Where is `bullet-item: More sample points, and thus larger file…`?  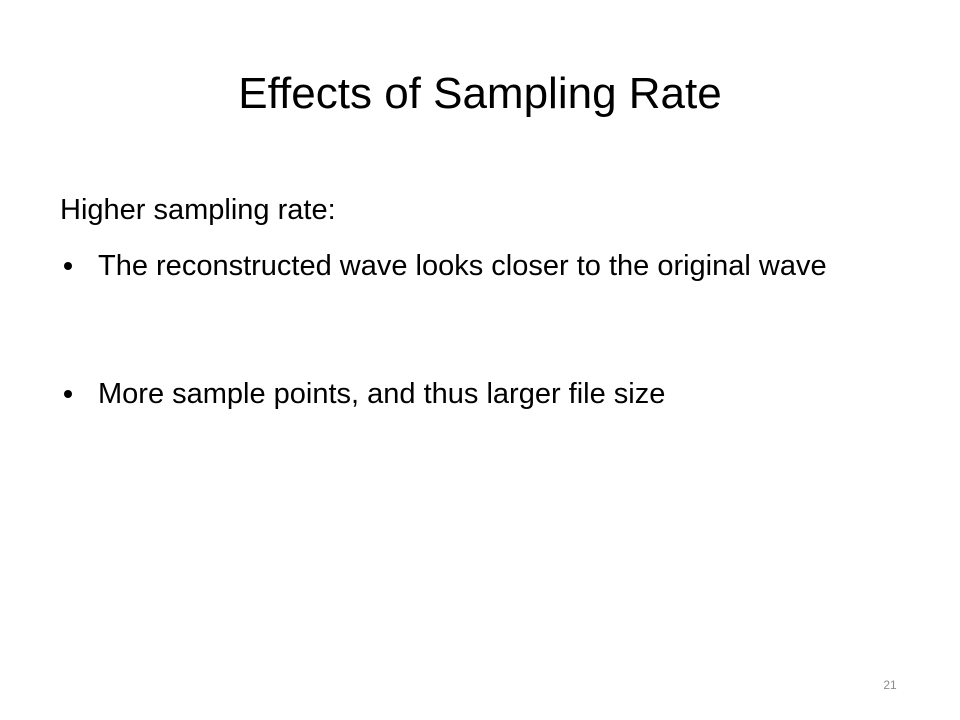 bullet-item: More sample points, and thus larger file… is located at coordinates (444, 394).